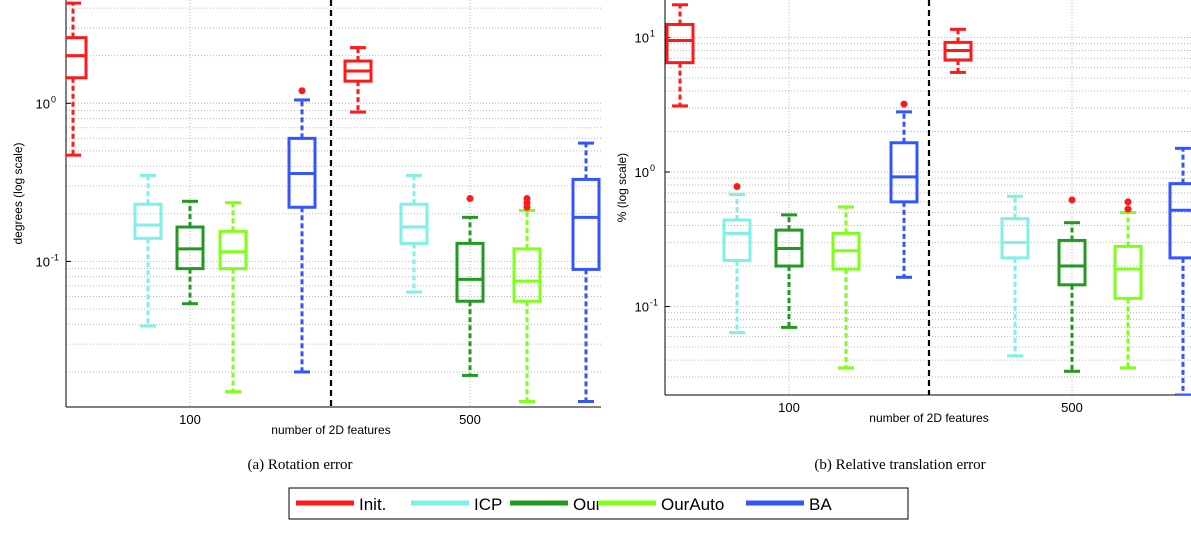  I want to click on legend-item-ourauto: OurAuto, so click(661, 504).